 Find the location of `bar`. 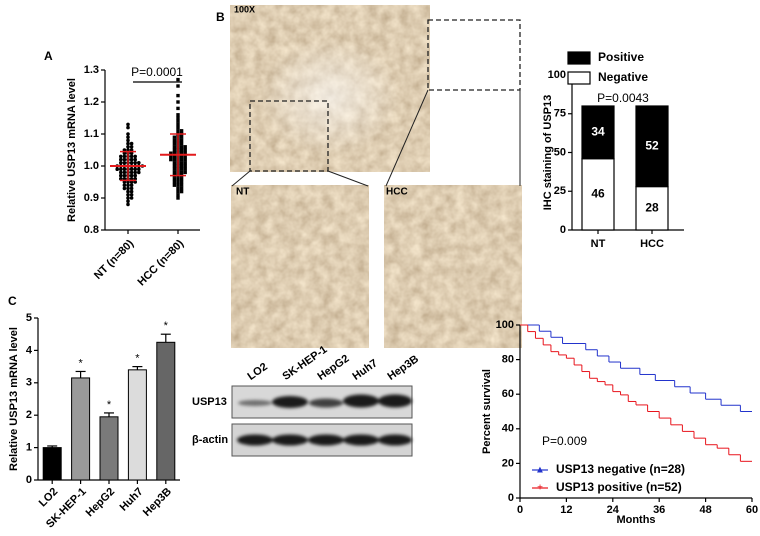

bar is located at coordinates (109, 448).